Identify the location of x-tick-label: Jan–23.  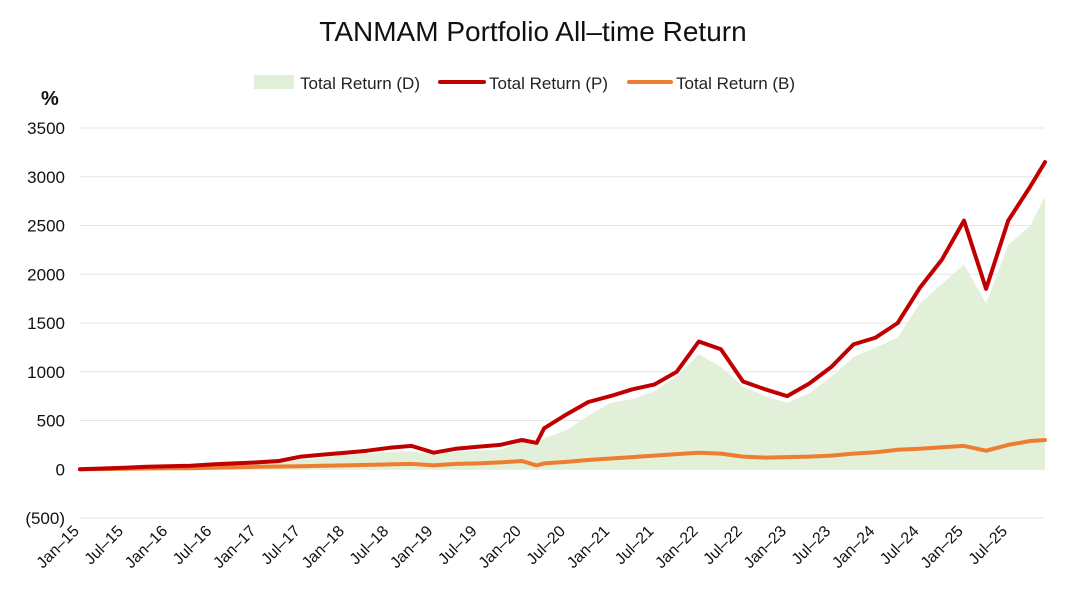
(765, 547).